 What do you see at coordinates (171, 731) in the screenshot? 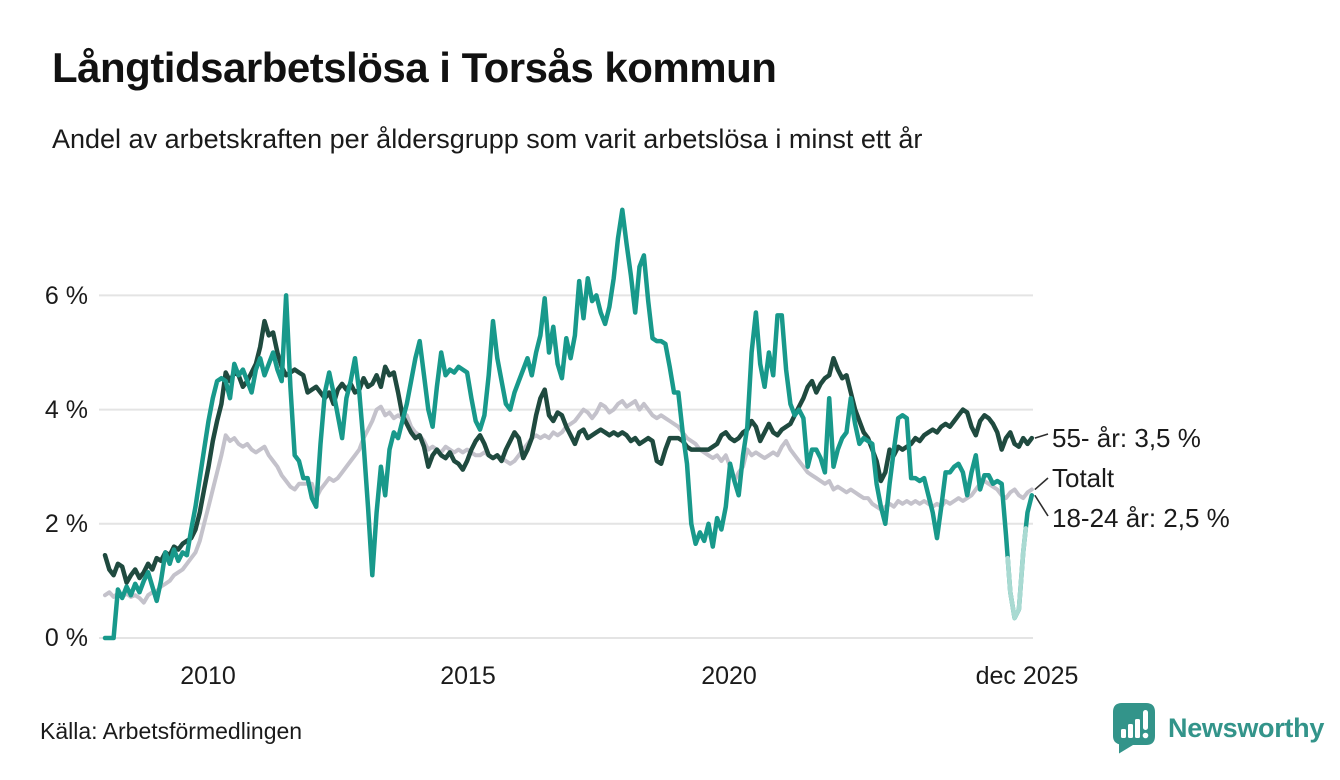
I see `source-caption: Källa: Arbetsförmedlingen` at bounding box center [171, 731].